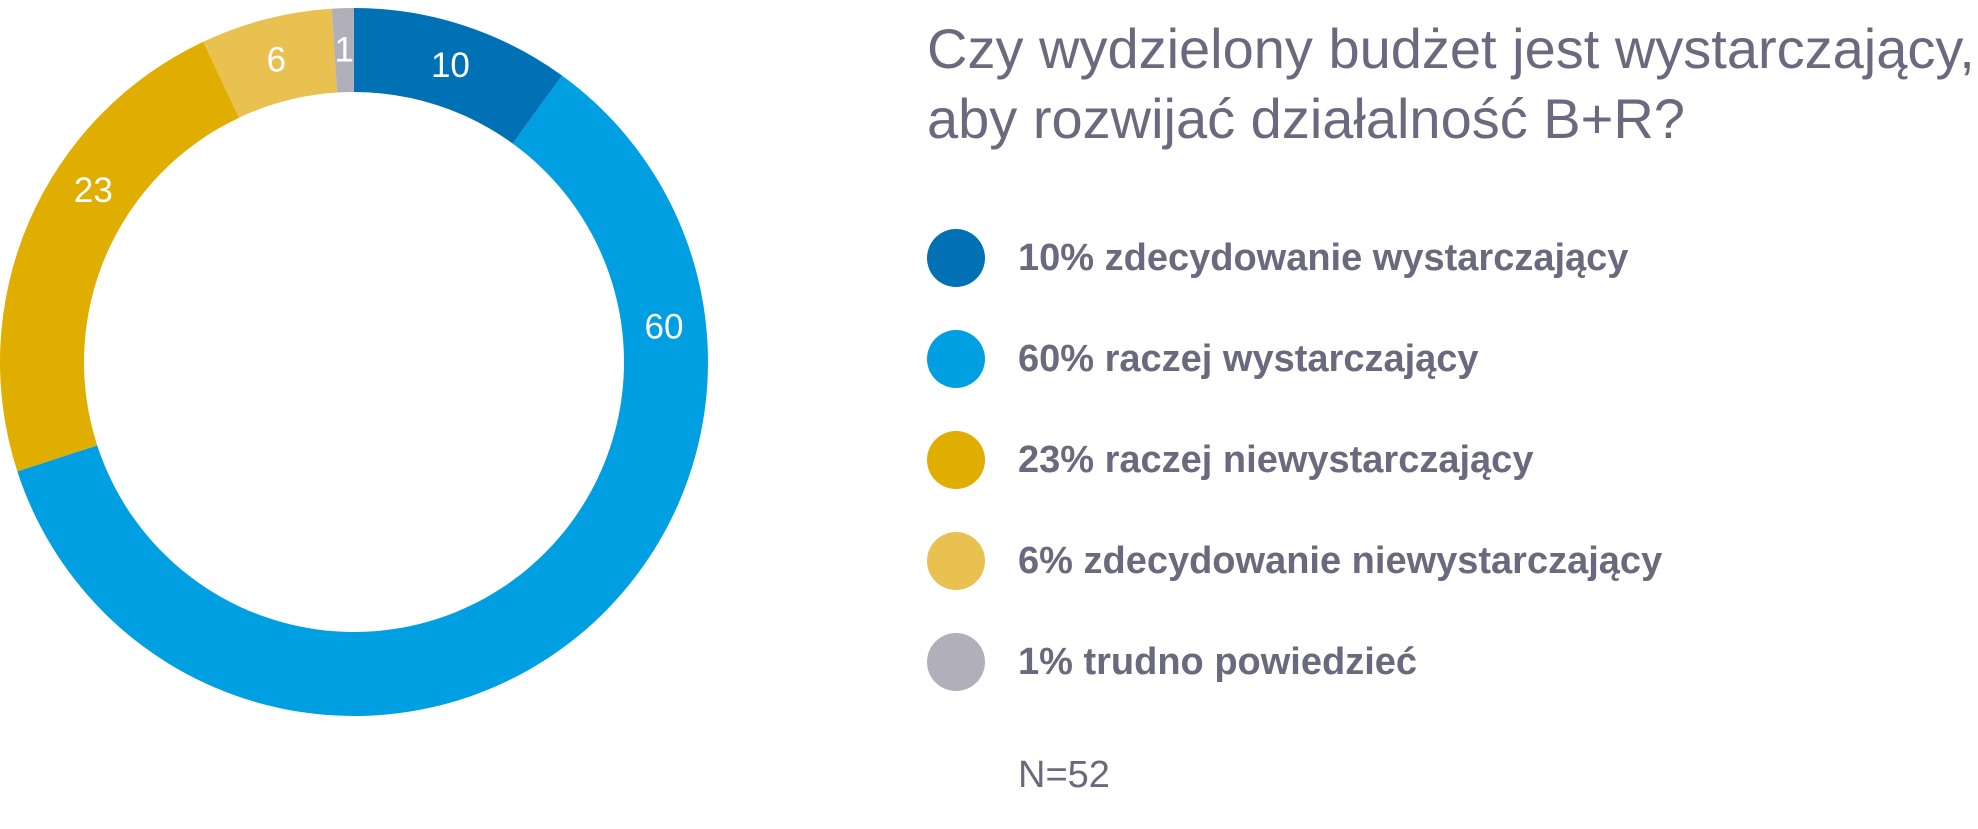 This screenshot has height=829, width=1978. Describe the element at coordinates (276, 59) in the screenshot. I see `slice-data-label: 6` at that location.